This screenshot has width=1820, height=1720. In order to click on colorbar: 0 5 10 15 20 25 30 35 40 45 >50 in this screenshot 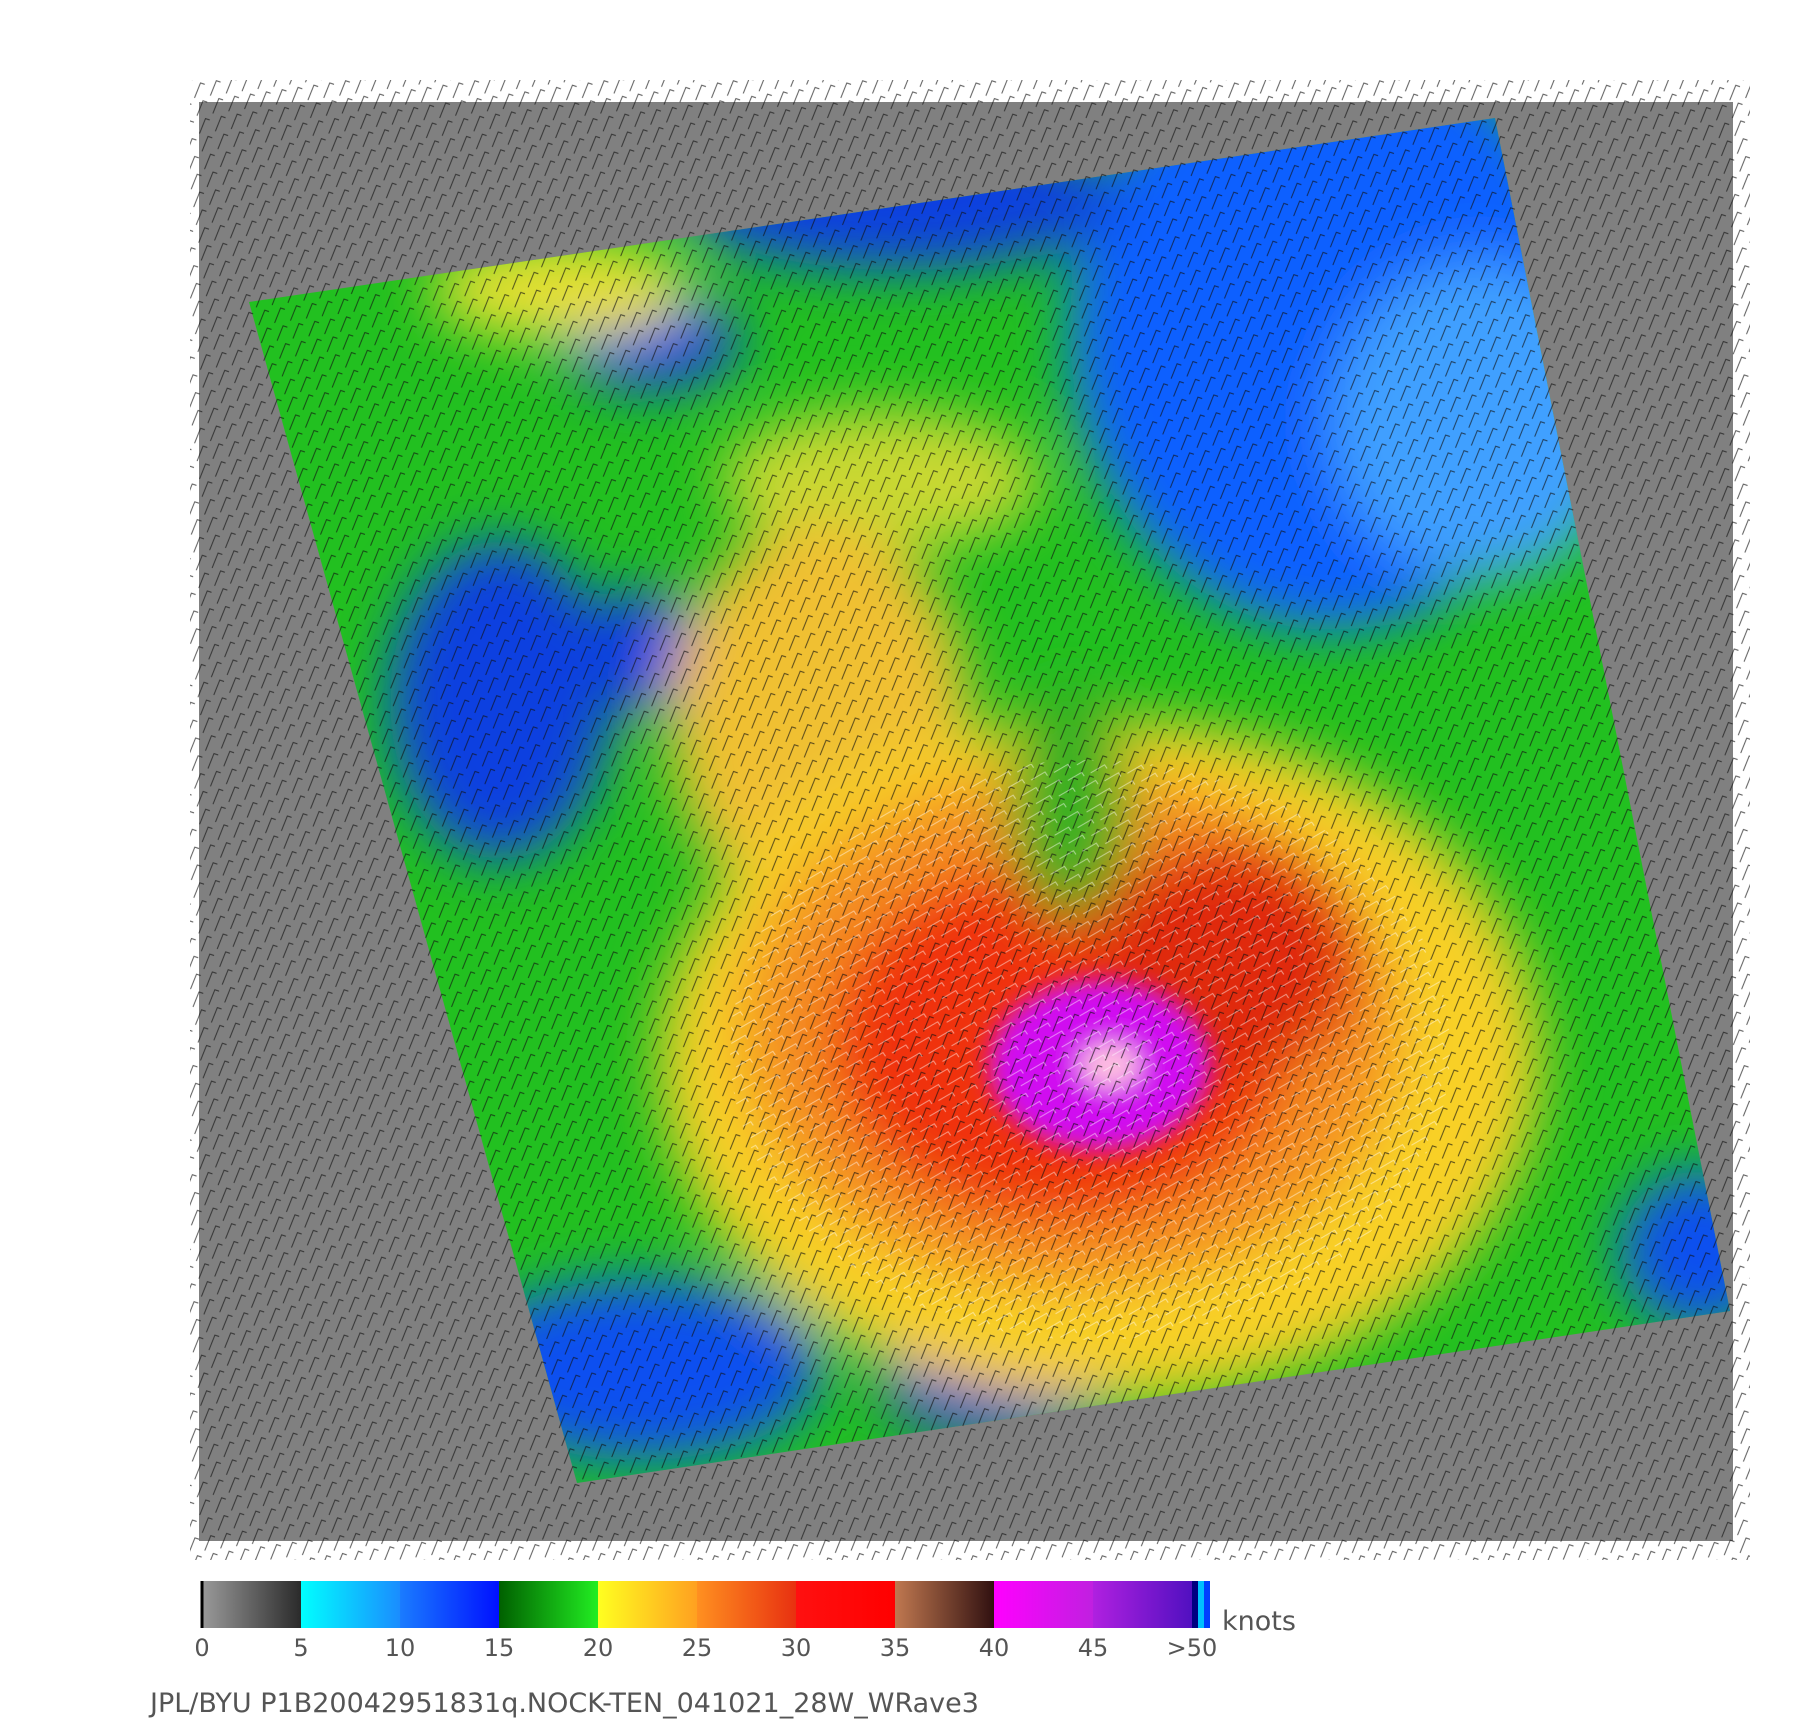, I will do `click(705, 1621)`.